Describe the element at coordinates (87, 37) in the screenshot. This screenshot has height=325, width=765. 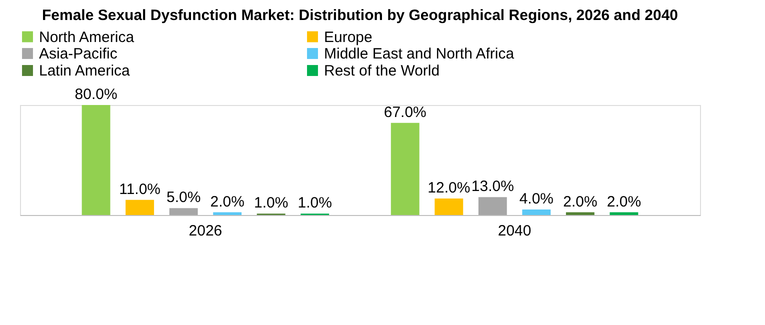
I see `legend-label: North America` at that location.